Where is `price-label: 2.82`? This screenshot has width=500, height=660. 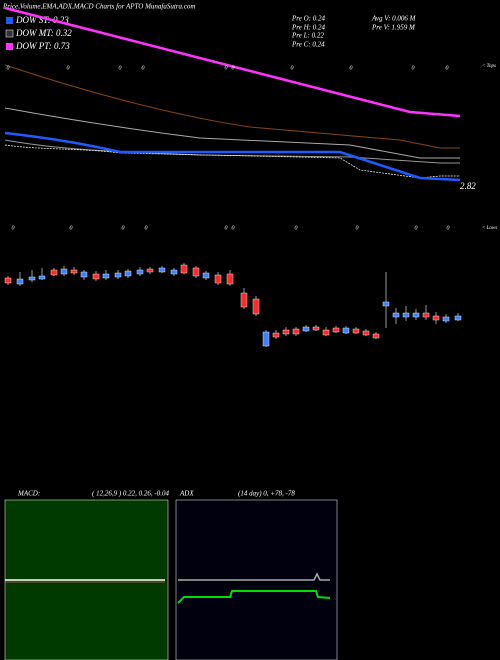 price-label: 2.82 is located at coordinates (468, 186).